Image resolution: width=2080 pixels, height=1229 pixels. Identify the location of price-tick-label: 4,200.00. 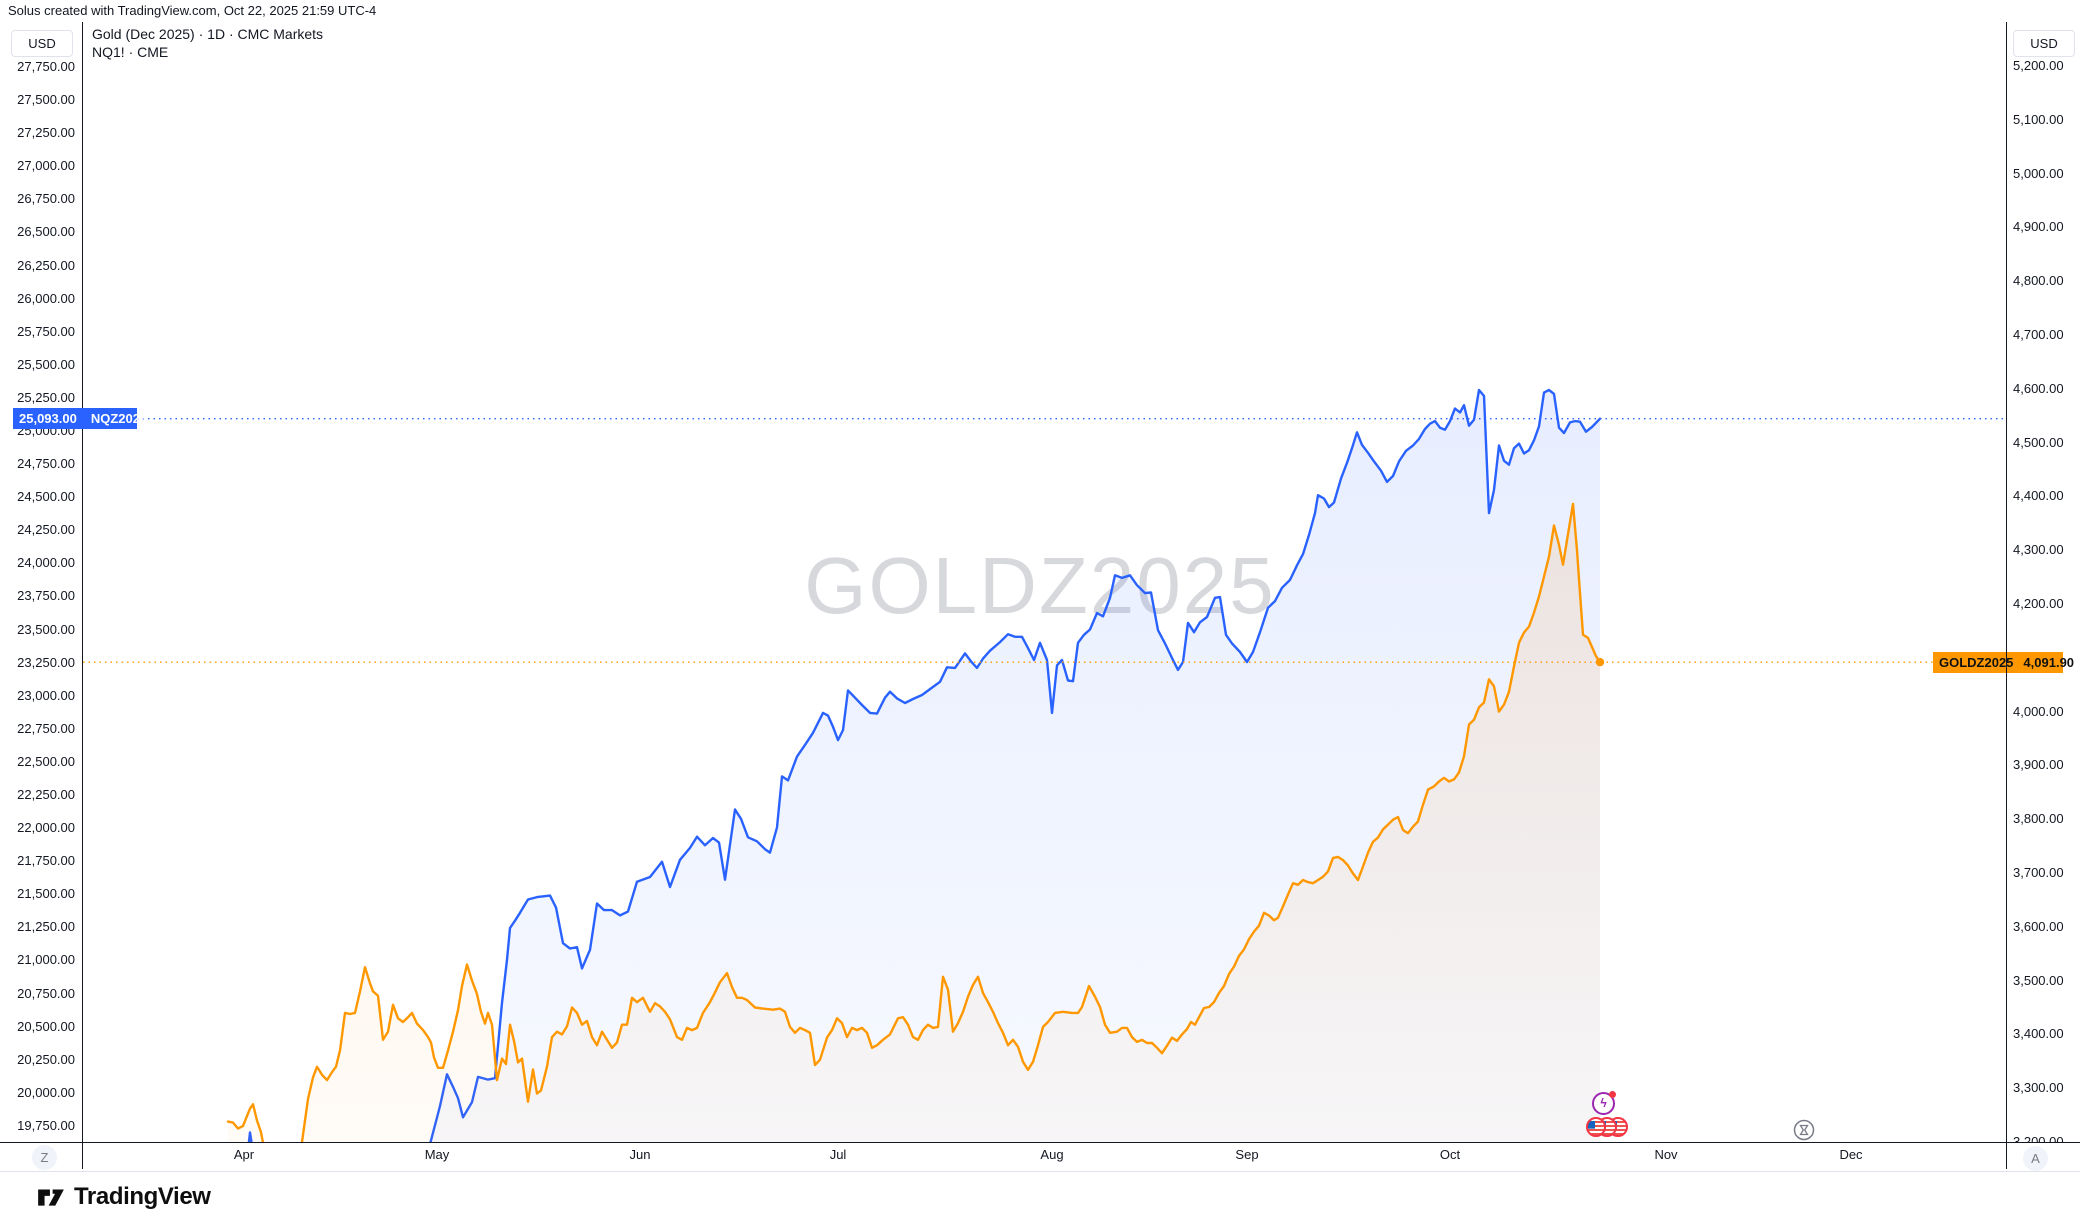
(2038, 603).